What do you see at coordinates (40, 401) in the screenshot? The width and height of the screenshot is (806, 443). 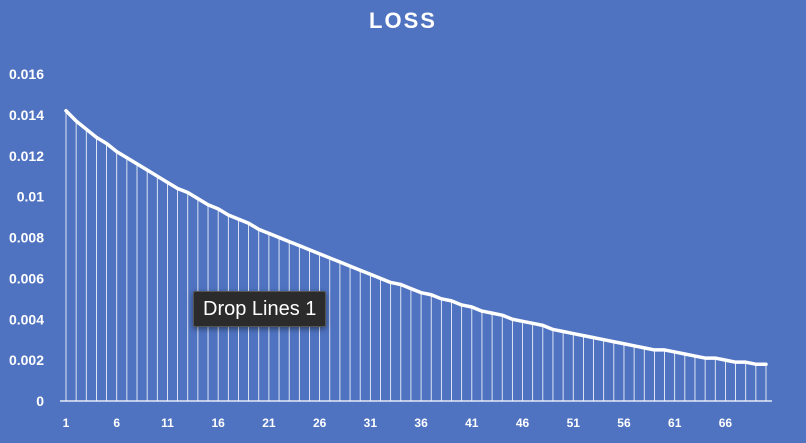 I see `y-tick-label: 0` at bounding box center [40, 401].